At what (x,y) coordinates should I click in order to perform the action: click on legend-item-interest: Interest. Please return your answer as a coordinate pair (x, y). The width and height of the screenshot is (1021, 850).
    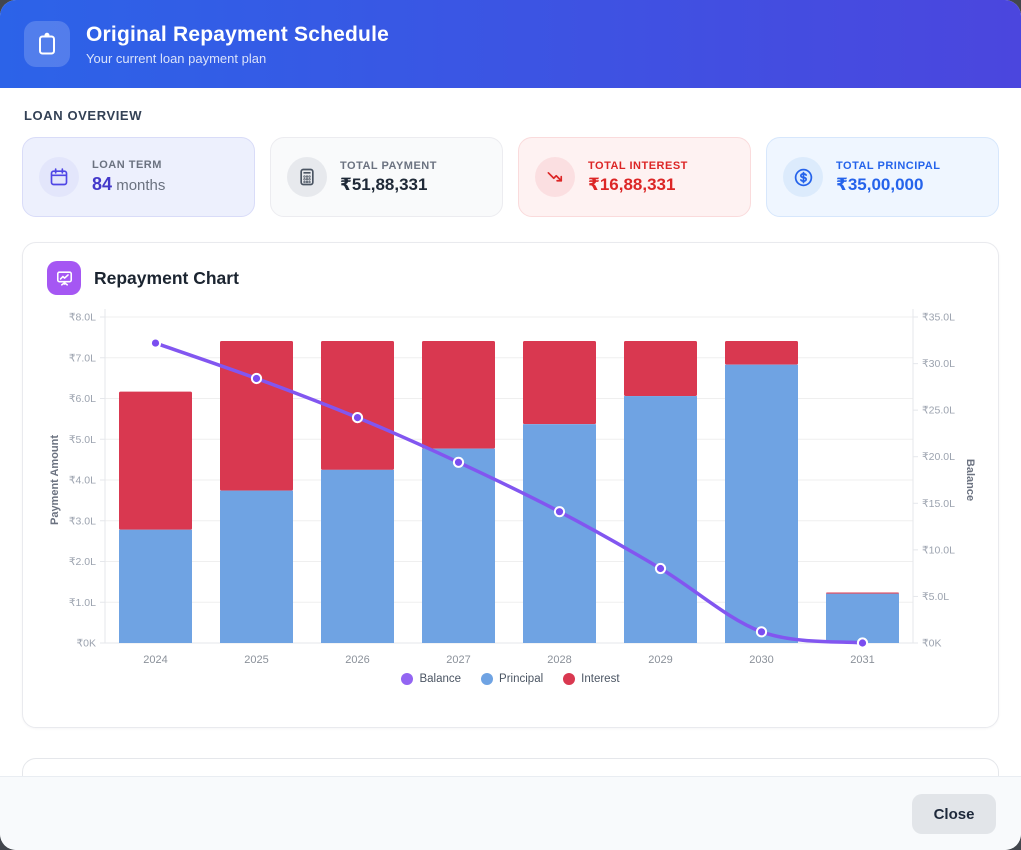
    Looking at the image, I should click on (591, 679).